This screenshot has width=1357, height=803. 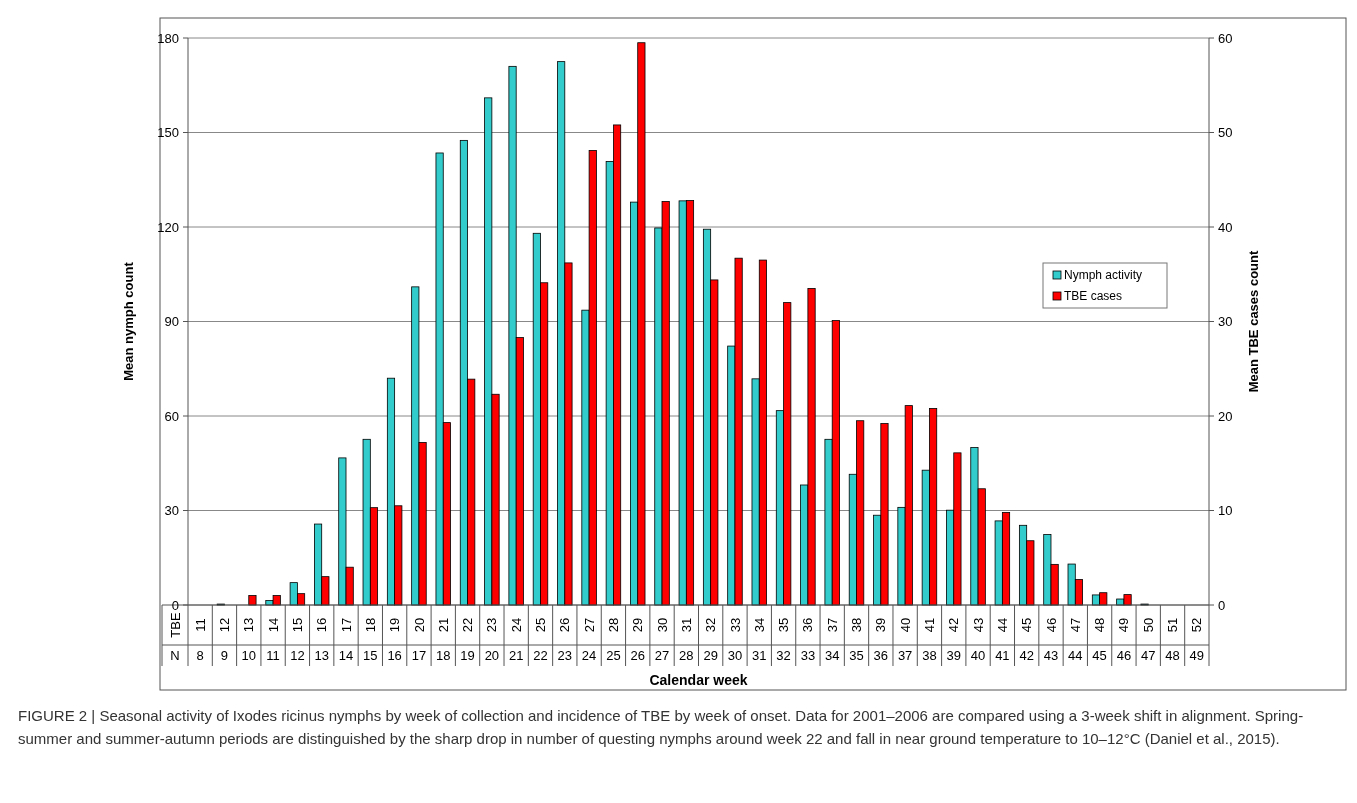 What do you see at coordinates (171, 511) in the screenshot?
I see `y-tick-label: 30` at bounding box center [171, 511].